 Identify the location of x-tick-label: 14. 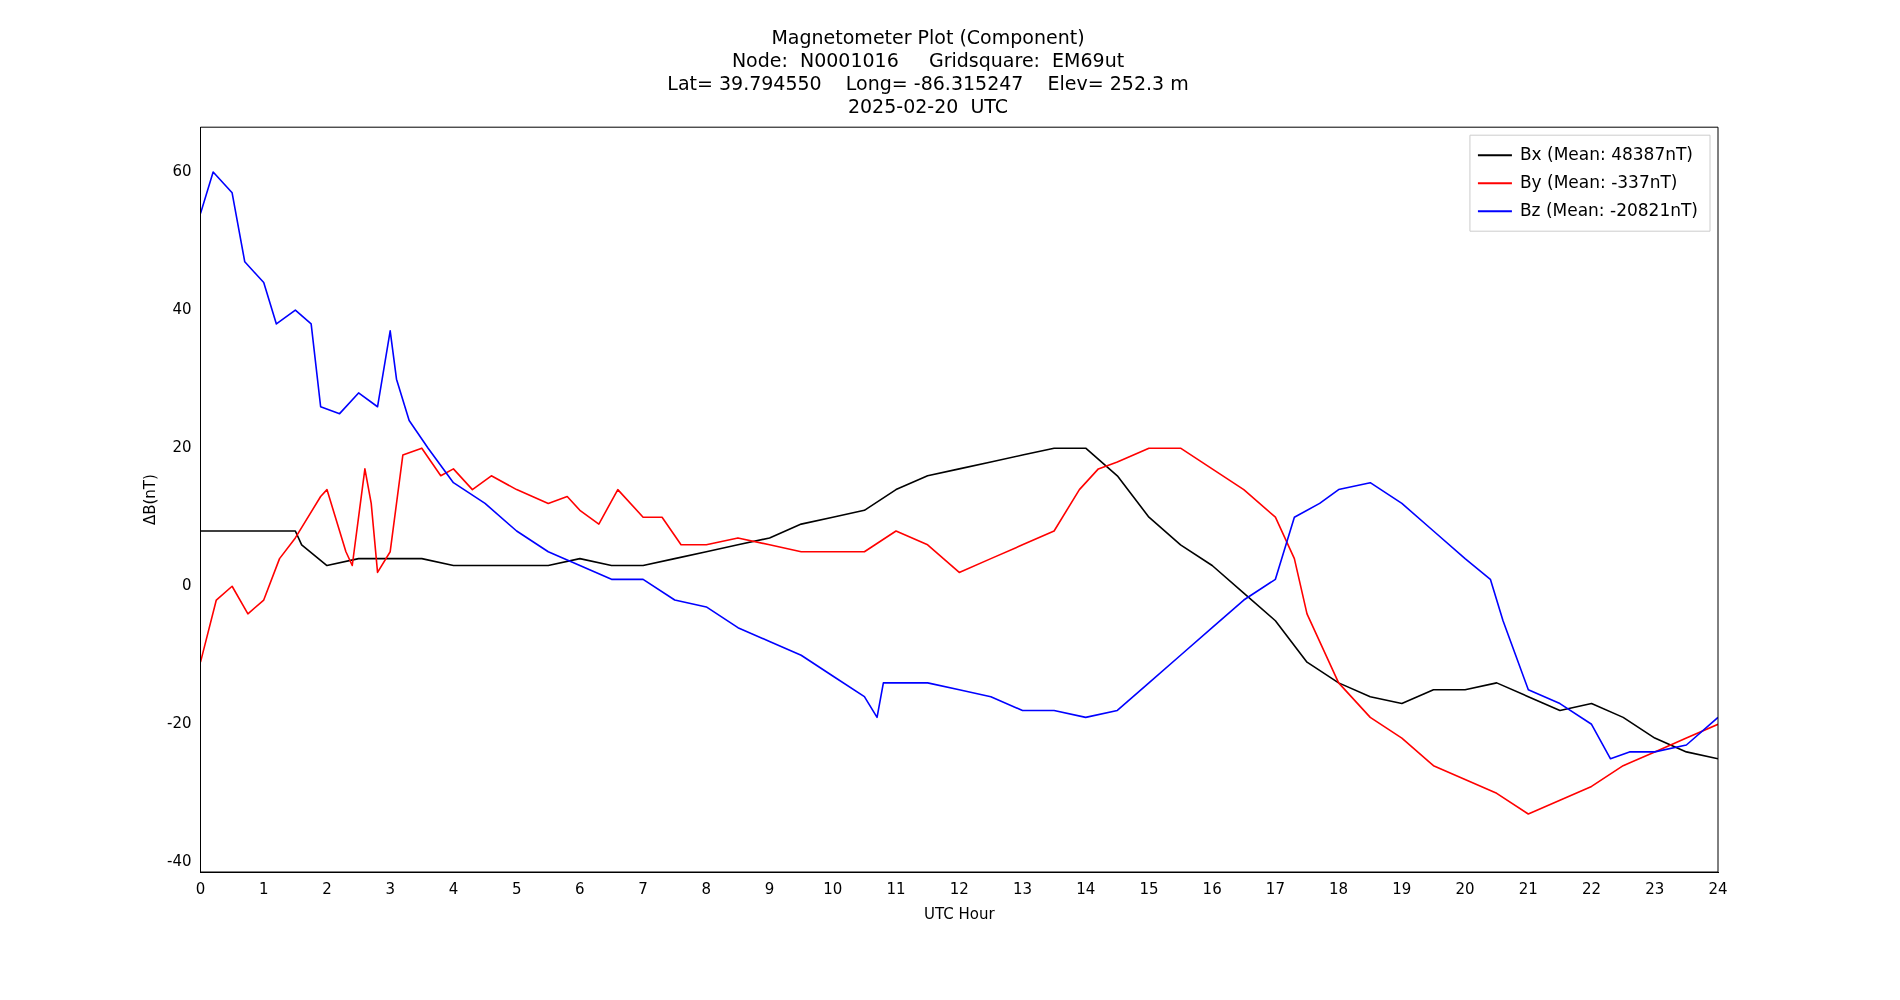
(1086, 888).